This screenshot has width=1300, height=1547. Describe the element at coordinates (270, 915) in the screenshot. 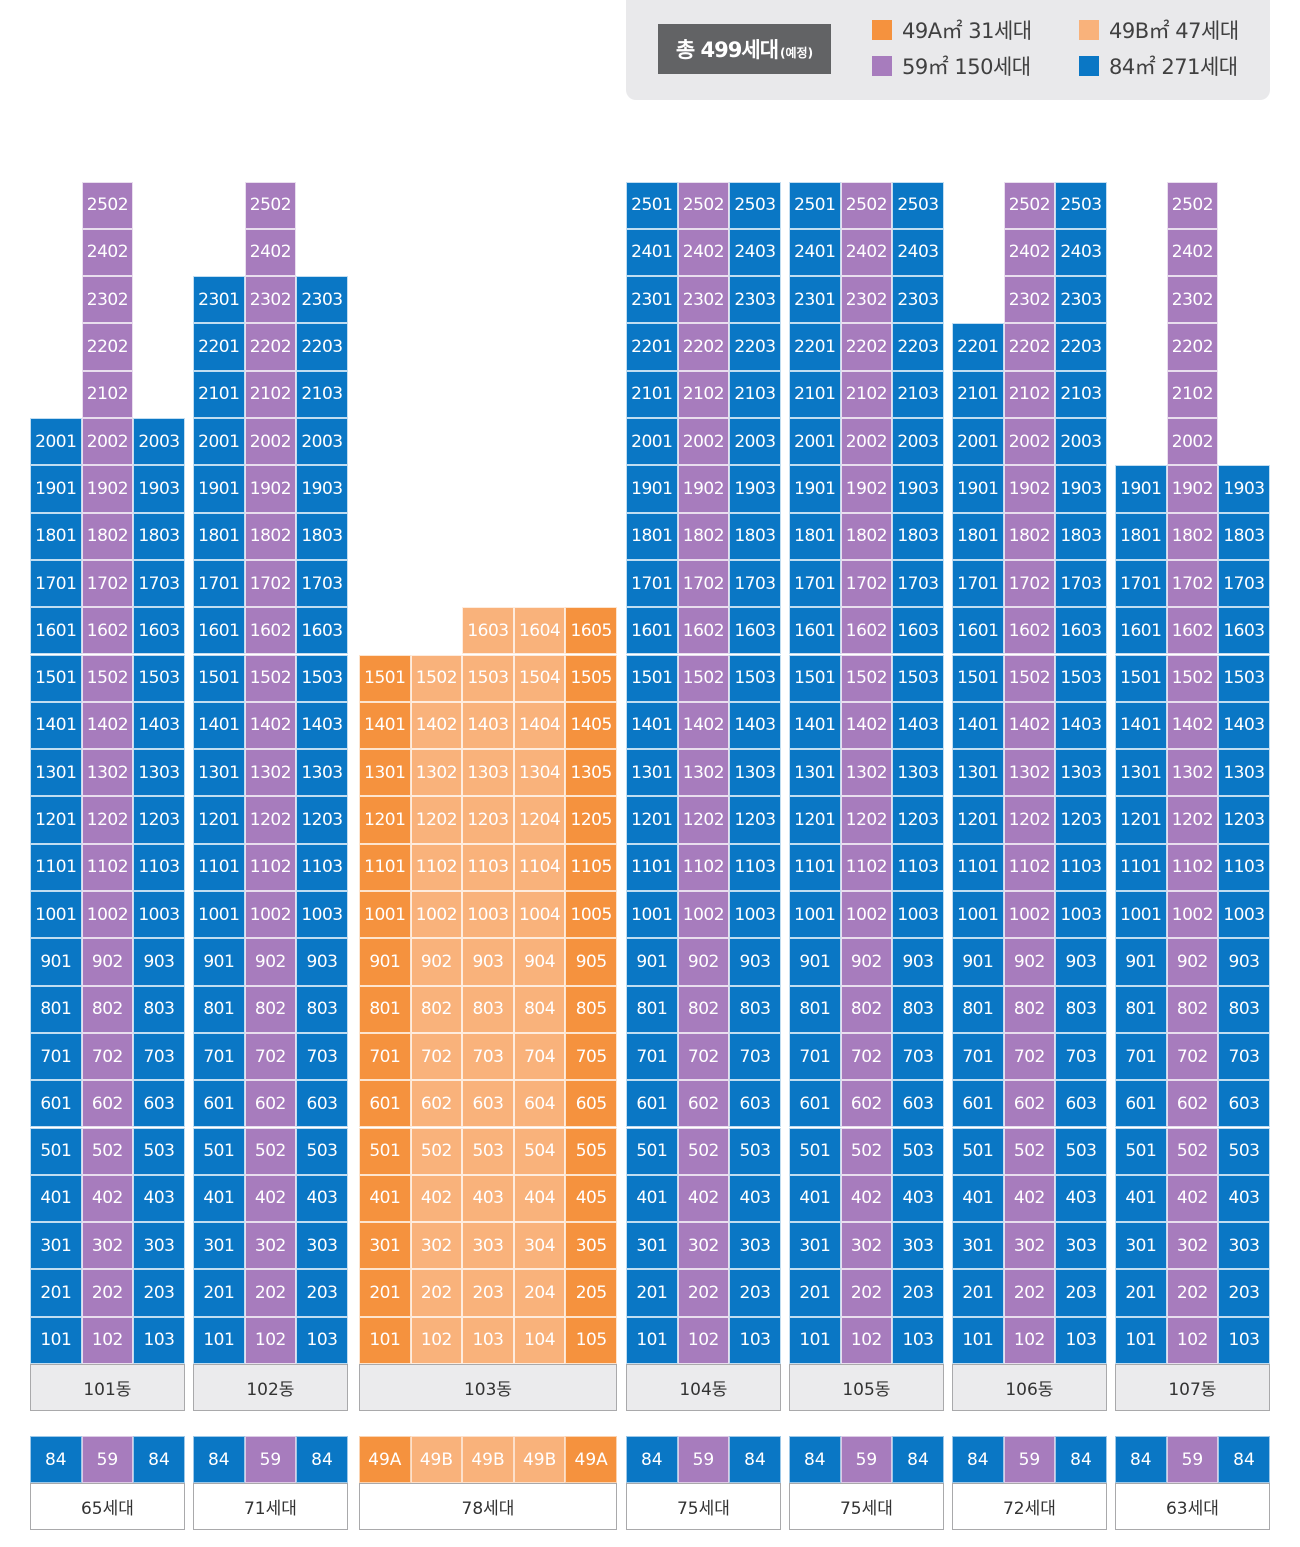

I see `unit-cell: 1002` at that location.